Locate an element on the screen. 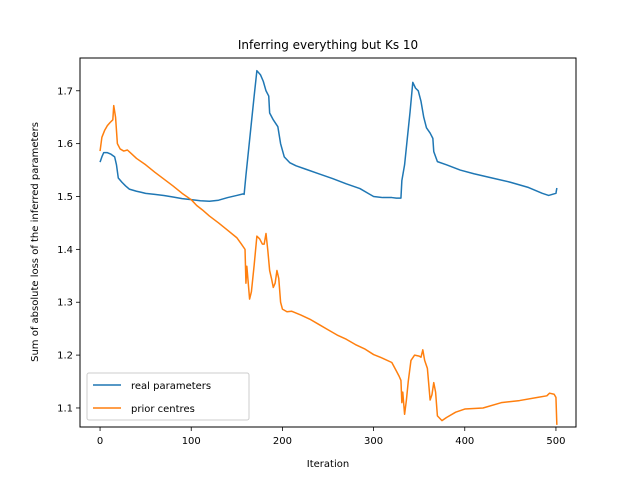 Image resolution: width=640 pixels, height=480 pixels. x-tick-label: 300 is located at coordinates (373, 441).